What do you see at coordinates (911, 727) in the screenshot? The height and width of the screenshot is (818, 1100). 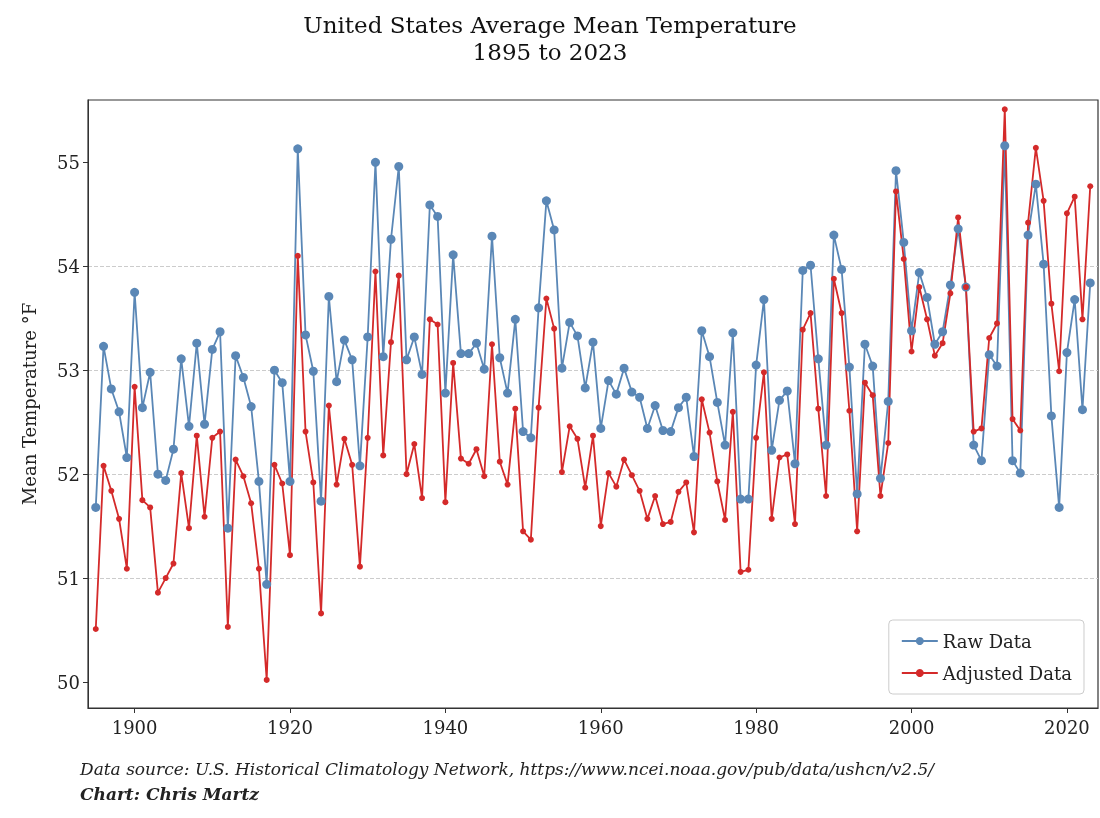 I see `x-tick-label: 2000` at bounding box center [911, 727].